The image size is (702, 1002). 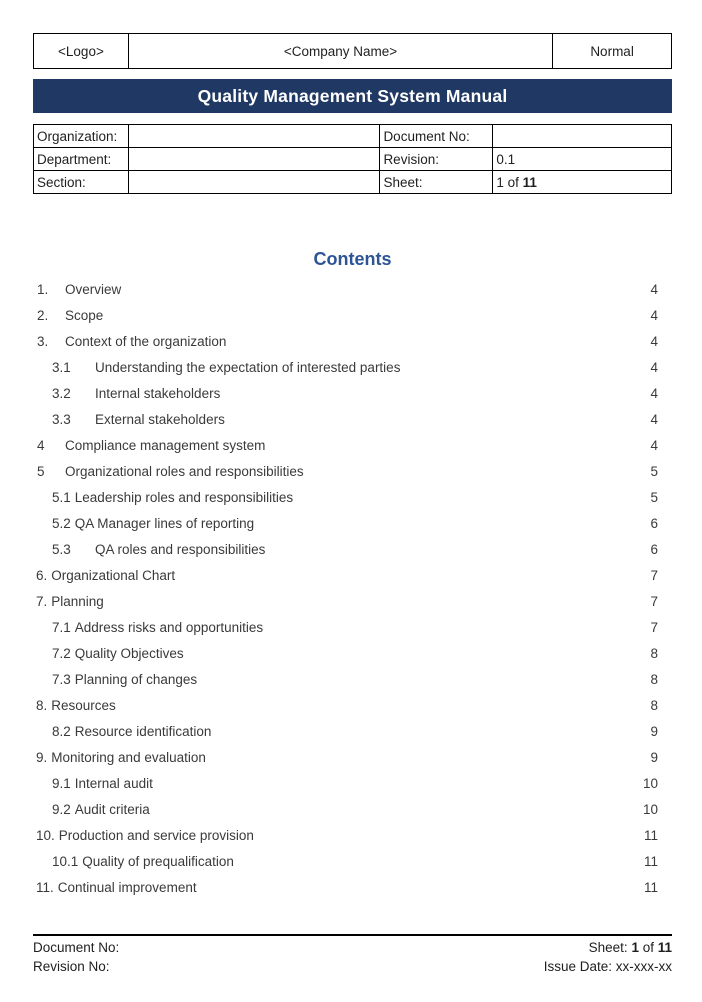 I want to click on toc-entry-page: 11, so click(x=650, y=887).